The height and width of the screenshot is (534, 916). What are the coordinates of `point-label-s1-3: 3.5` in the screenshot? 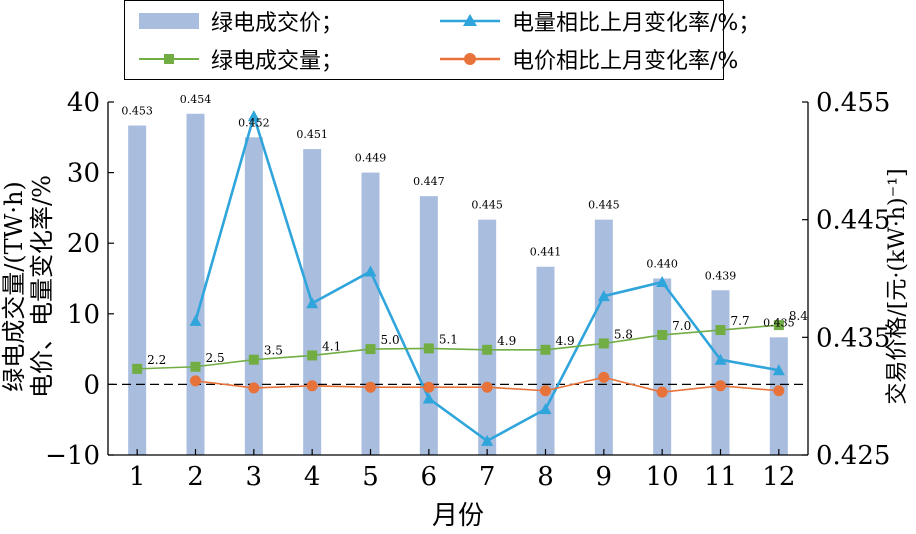 It's located at (273, 351).